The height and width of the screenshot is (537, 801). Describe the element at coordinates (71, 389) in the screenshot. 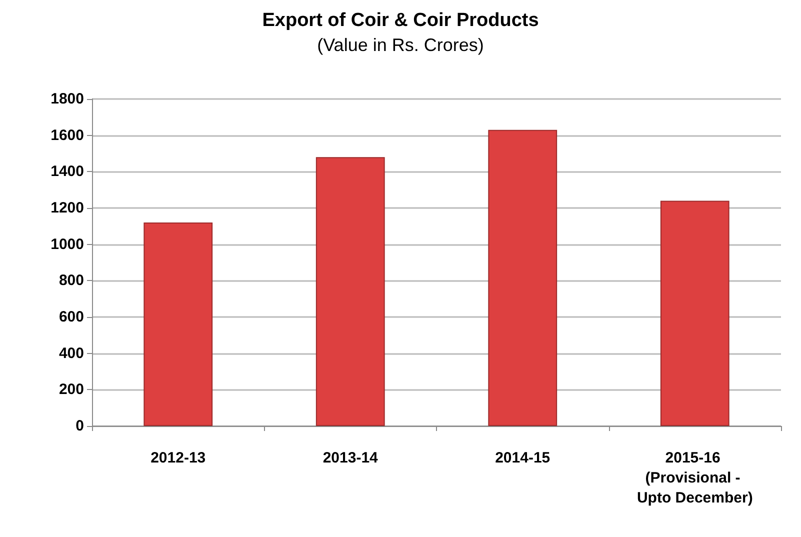

I see `y-tick-label: 200` at that location.